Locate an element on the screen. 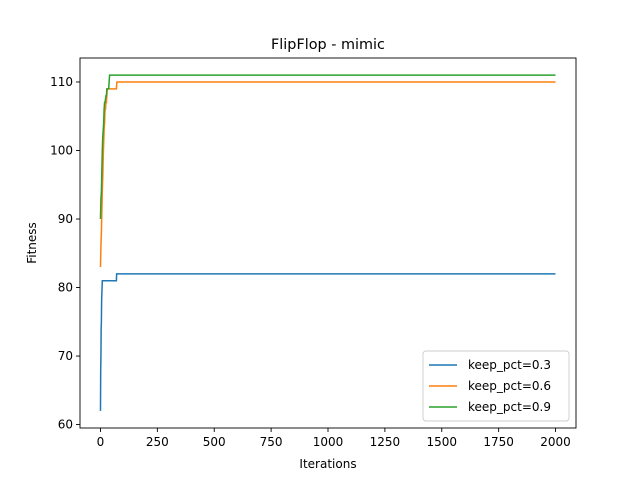 The image size is (640, 480). y-axis-label: Fitness is located at coordinates (32, 243).